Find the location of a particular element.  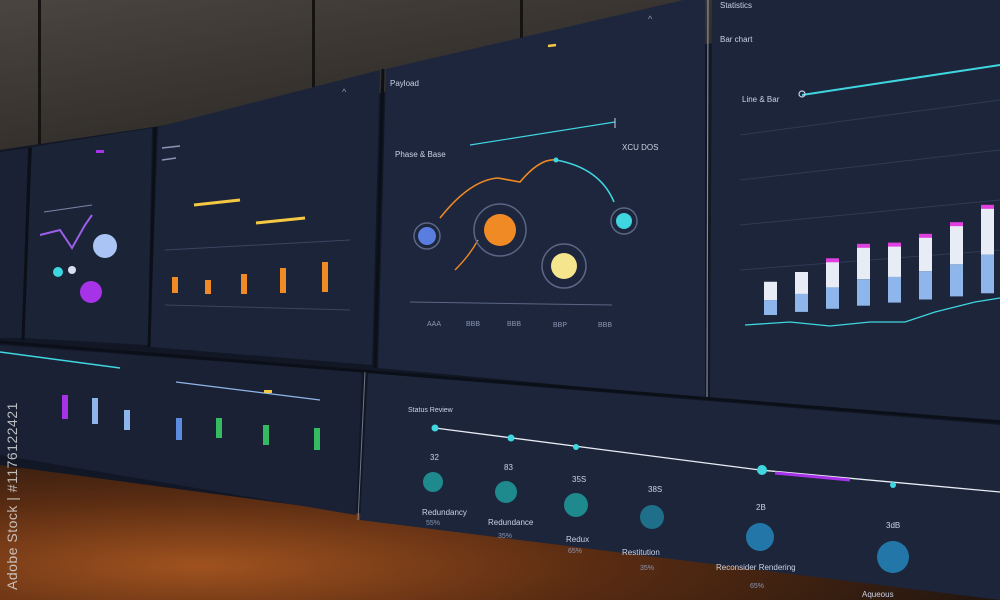

step-4-icon is located at coordinates (760, 537).